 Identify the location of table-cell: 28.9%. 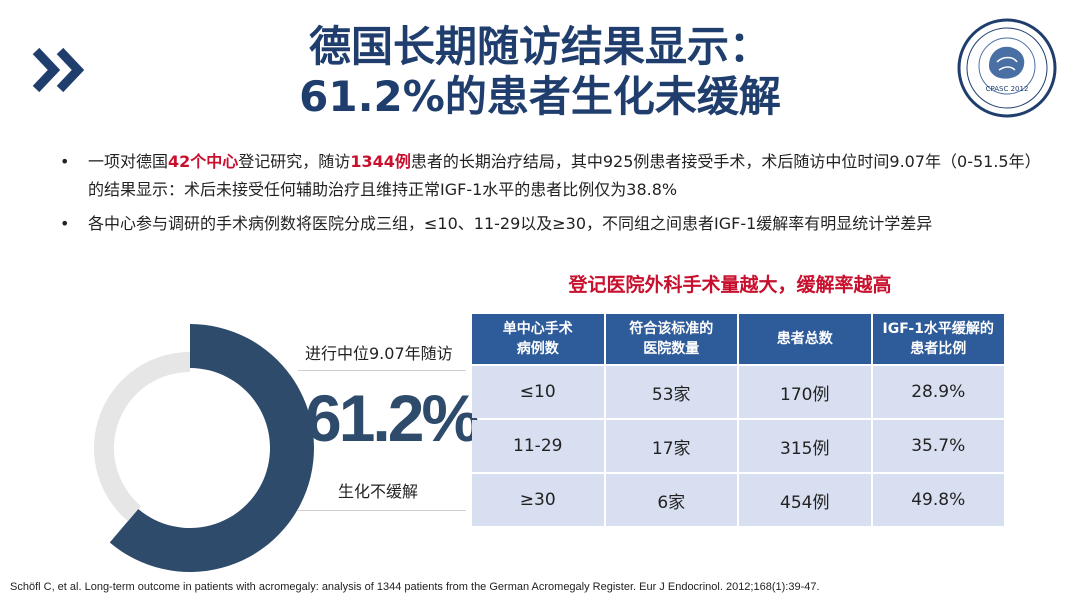
(938, 392).